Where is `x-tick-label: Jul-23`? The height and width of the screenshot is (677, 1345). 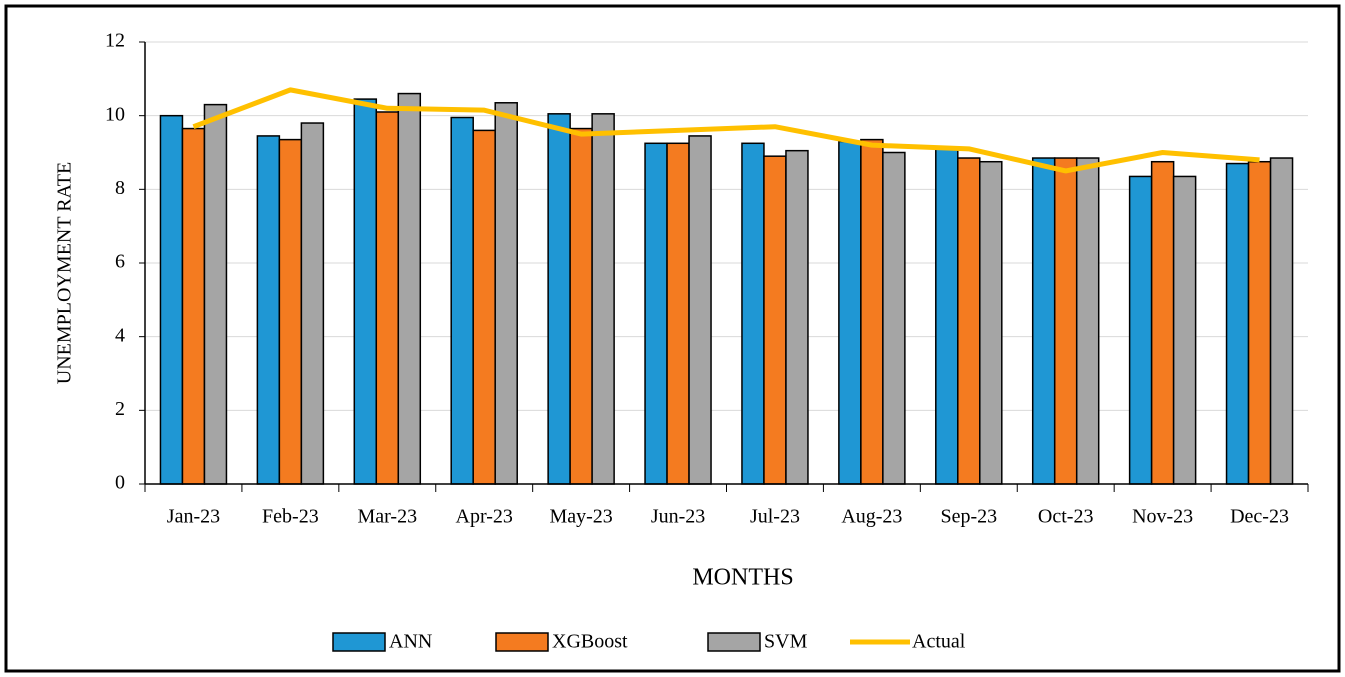
x-tick-label: Jul-23 is located at coordinates (775, 517).